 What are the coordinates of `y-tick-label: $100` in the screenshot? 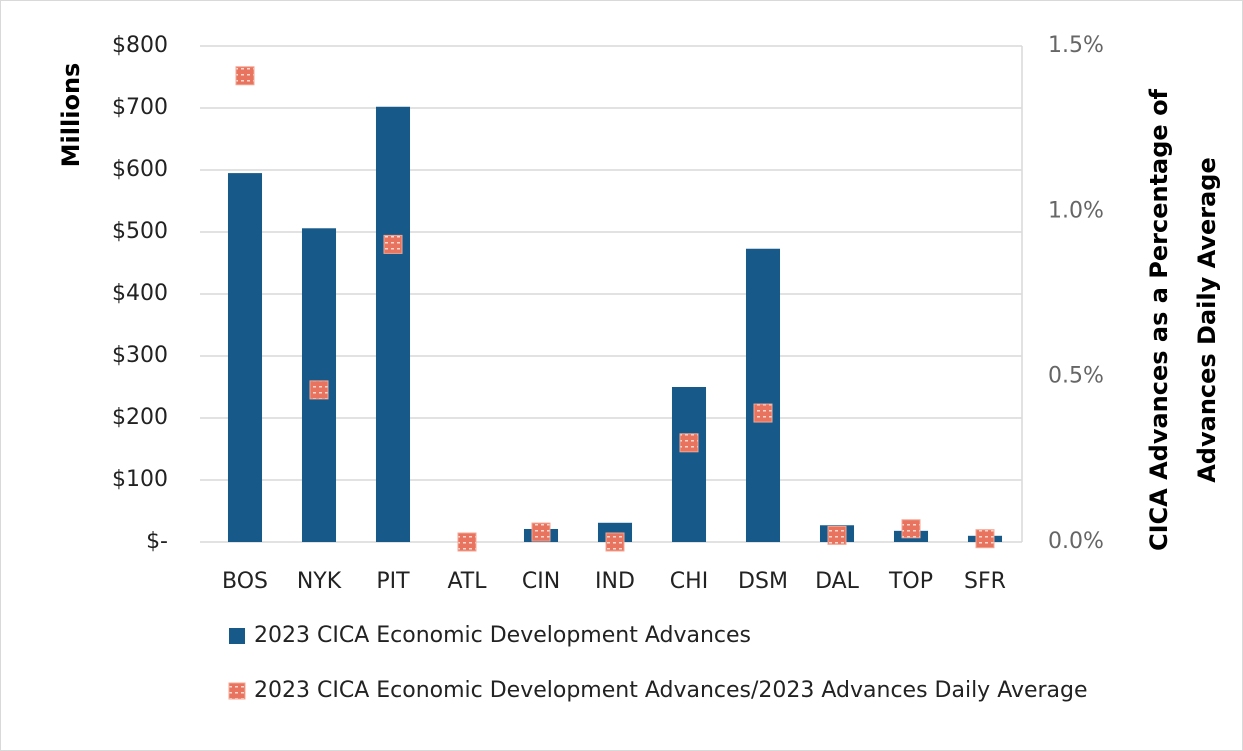 It's located at (140, 479).